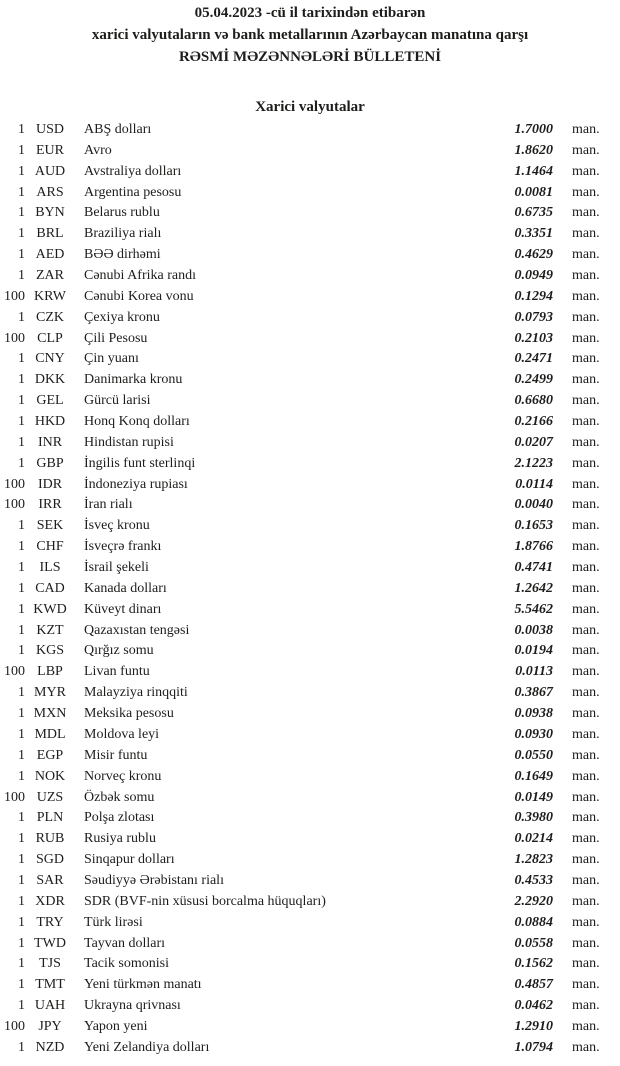  Describe the element at coordinates (310, 57) in the screenshot. I see `bulletin-title: RƏSMİ MƏZƏNNƏLƏRİ BÜLLETENİ` at that location.